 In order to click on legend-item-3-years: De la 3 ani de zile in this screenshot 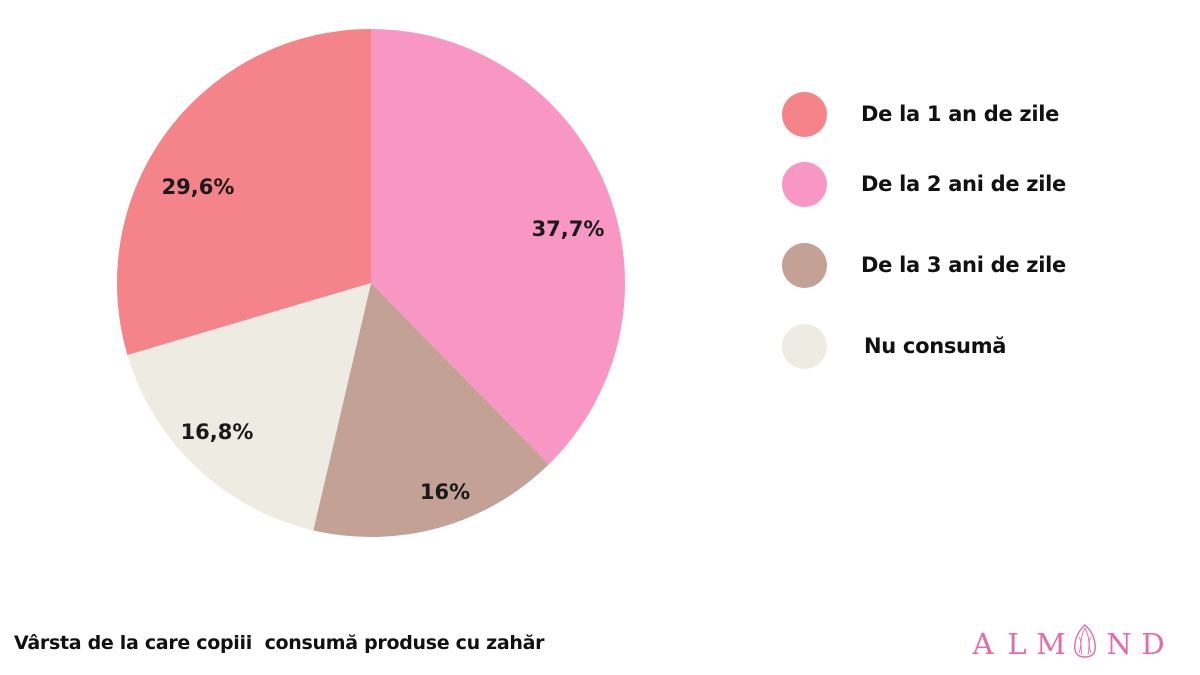, I will do `click(924, 265)`.